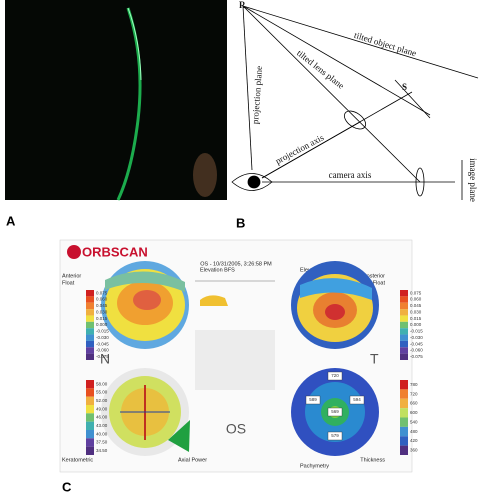  What do you see at coordinates (71, 276) in the screenshot?
I see `map-title: Anterior` at bounding box center [71, 276].